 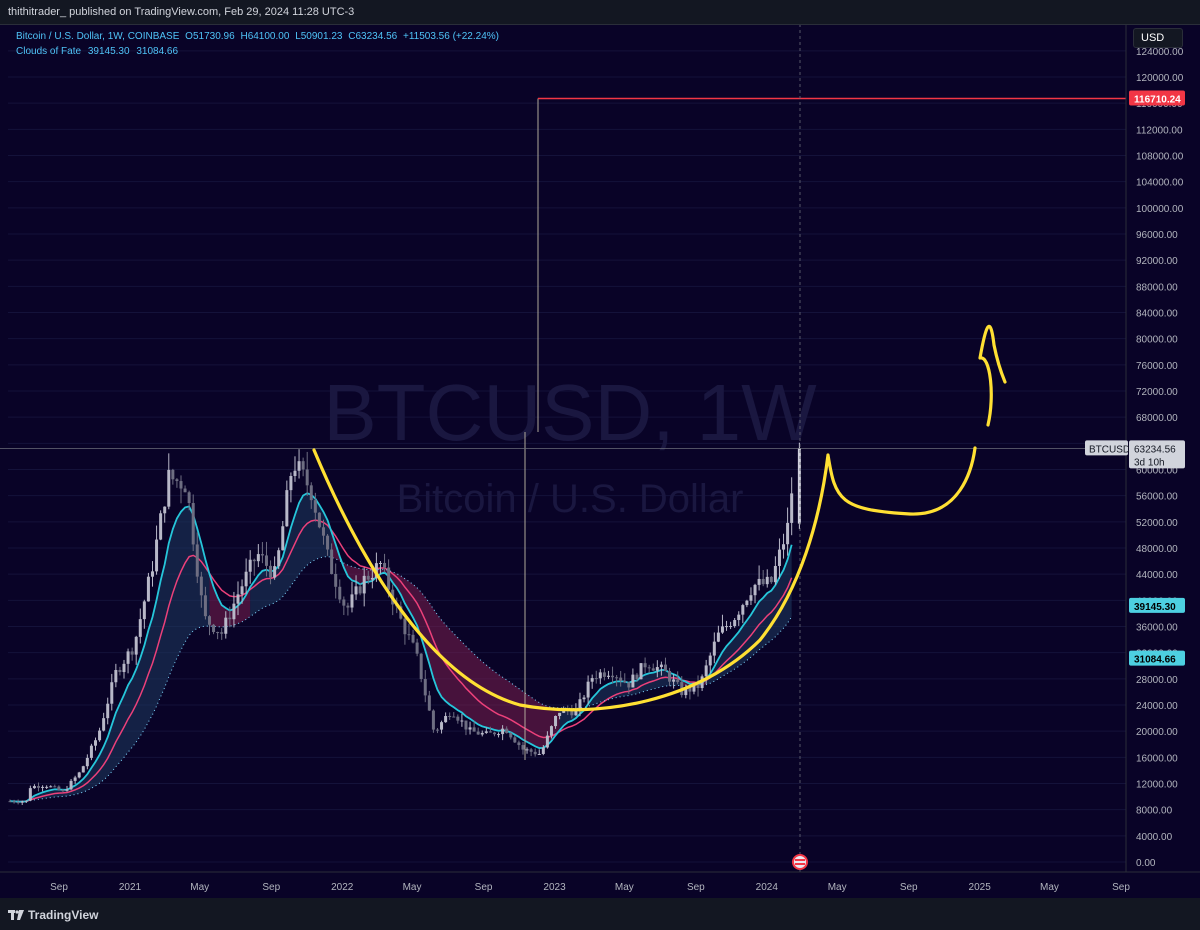 What do you see at coordinates (1157, 575) in the screenshot?
I see `price-tick-label: 44000.00` at bounding box center [1157, 575].